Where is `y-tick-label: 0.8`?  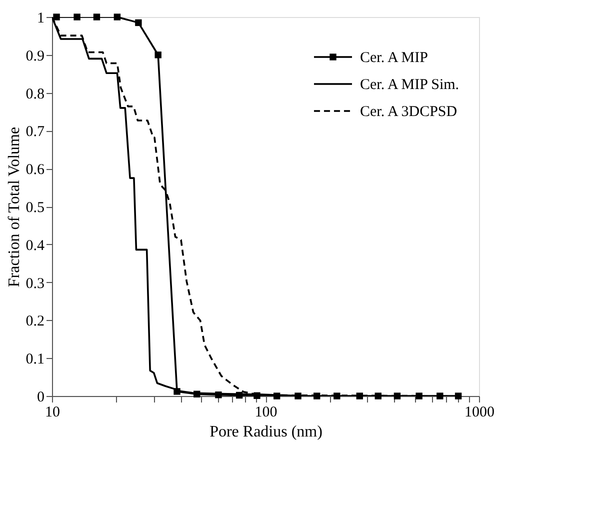
y-tick-label: 0.8 is located at coordinates (35, 94).